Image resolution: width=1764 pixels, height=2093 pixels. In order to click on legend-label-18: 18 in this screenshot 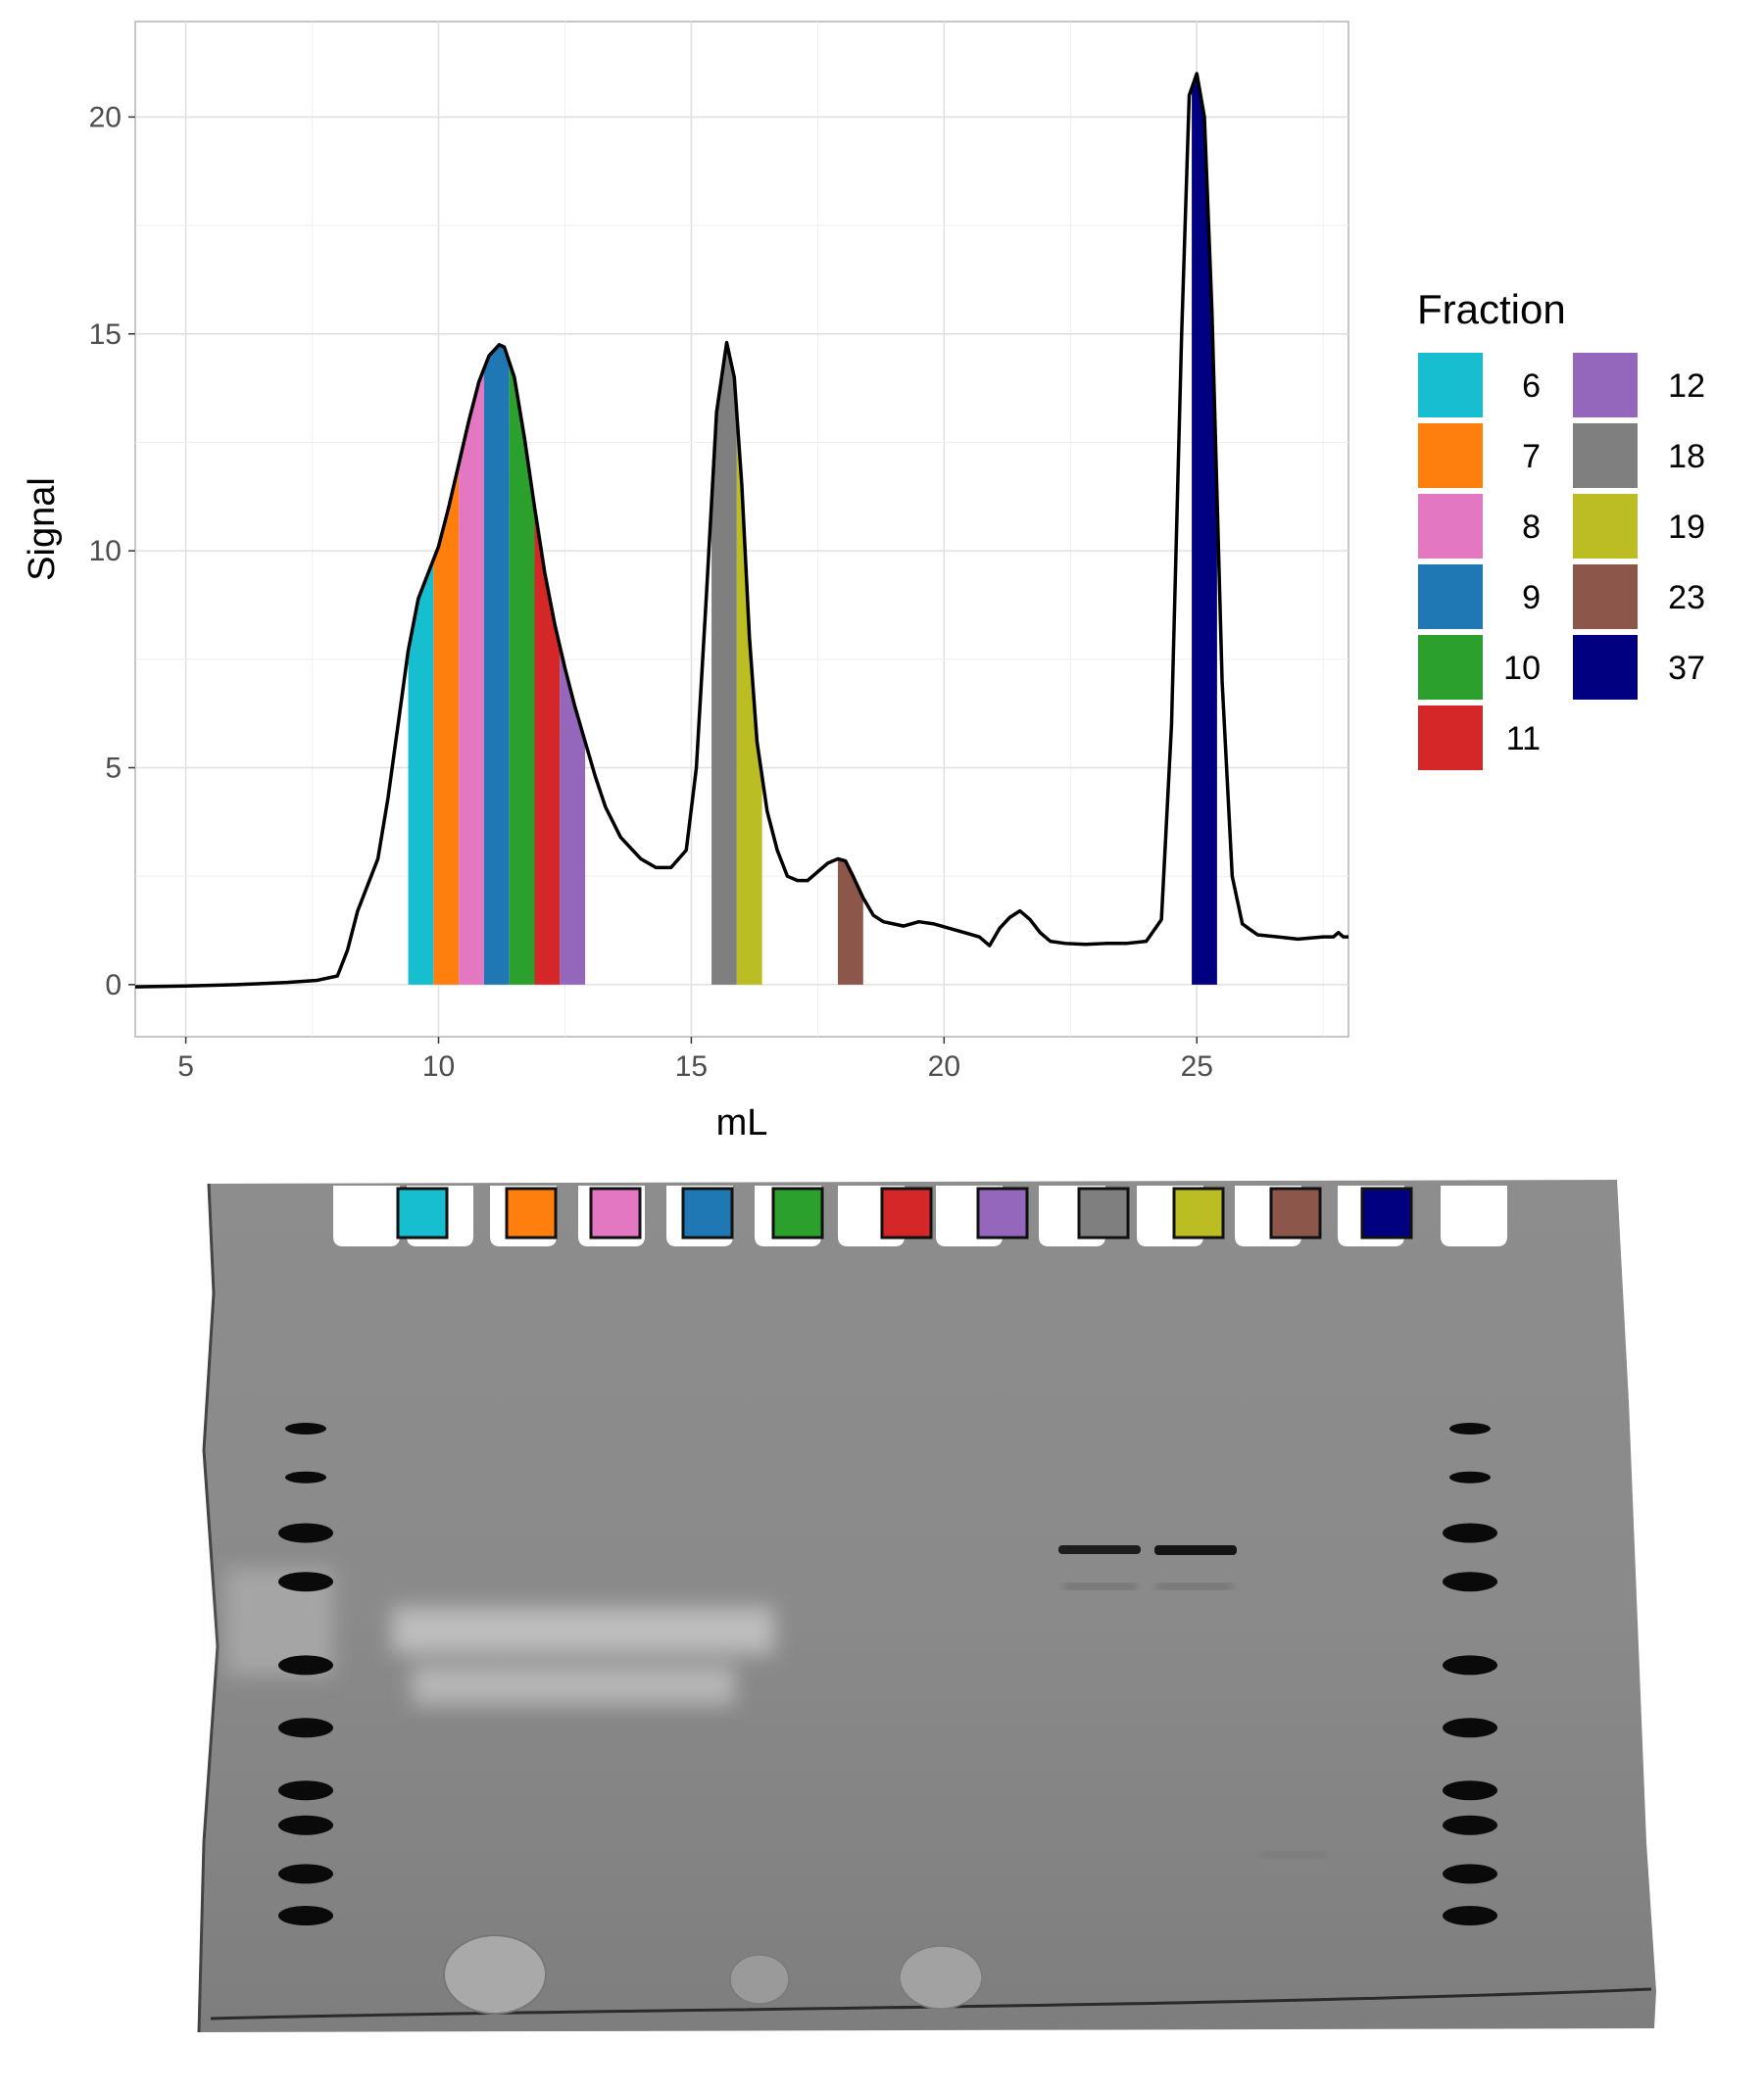, I will do `click(1686, 457)`.